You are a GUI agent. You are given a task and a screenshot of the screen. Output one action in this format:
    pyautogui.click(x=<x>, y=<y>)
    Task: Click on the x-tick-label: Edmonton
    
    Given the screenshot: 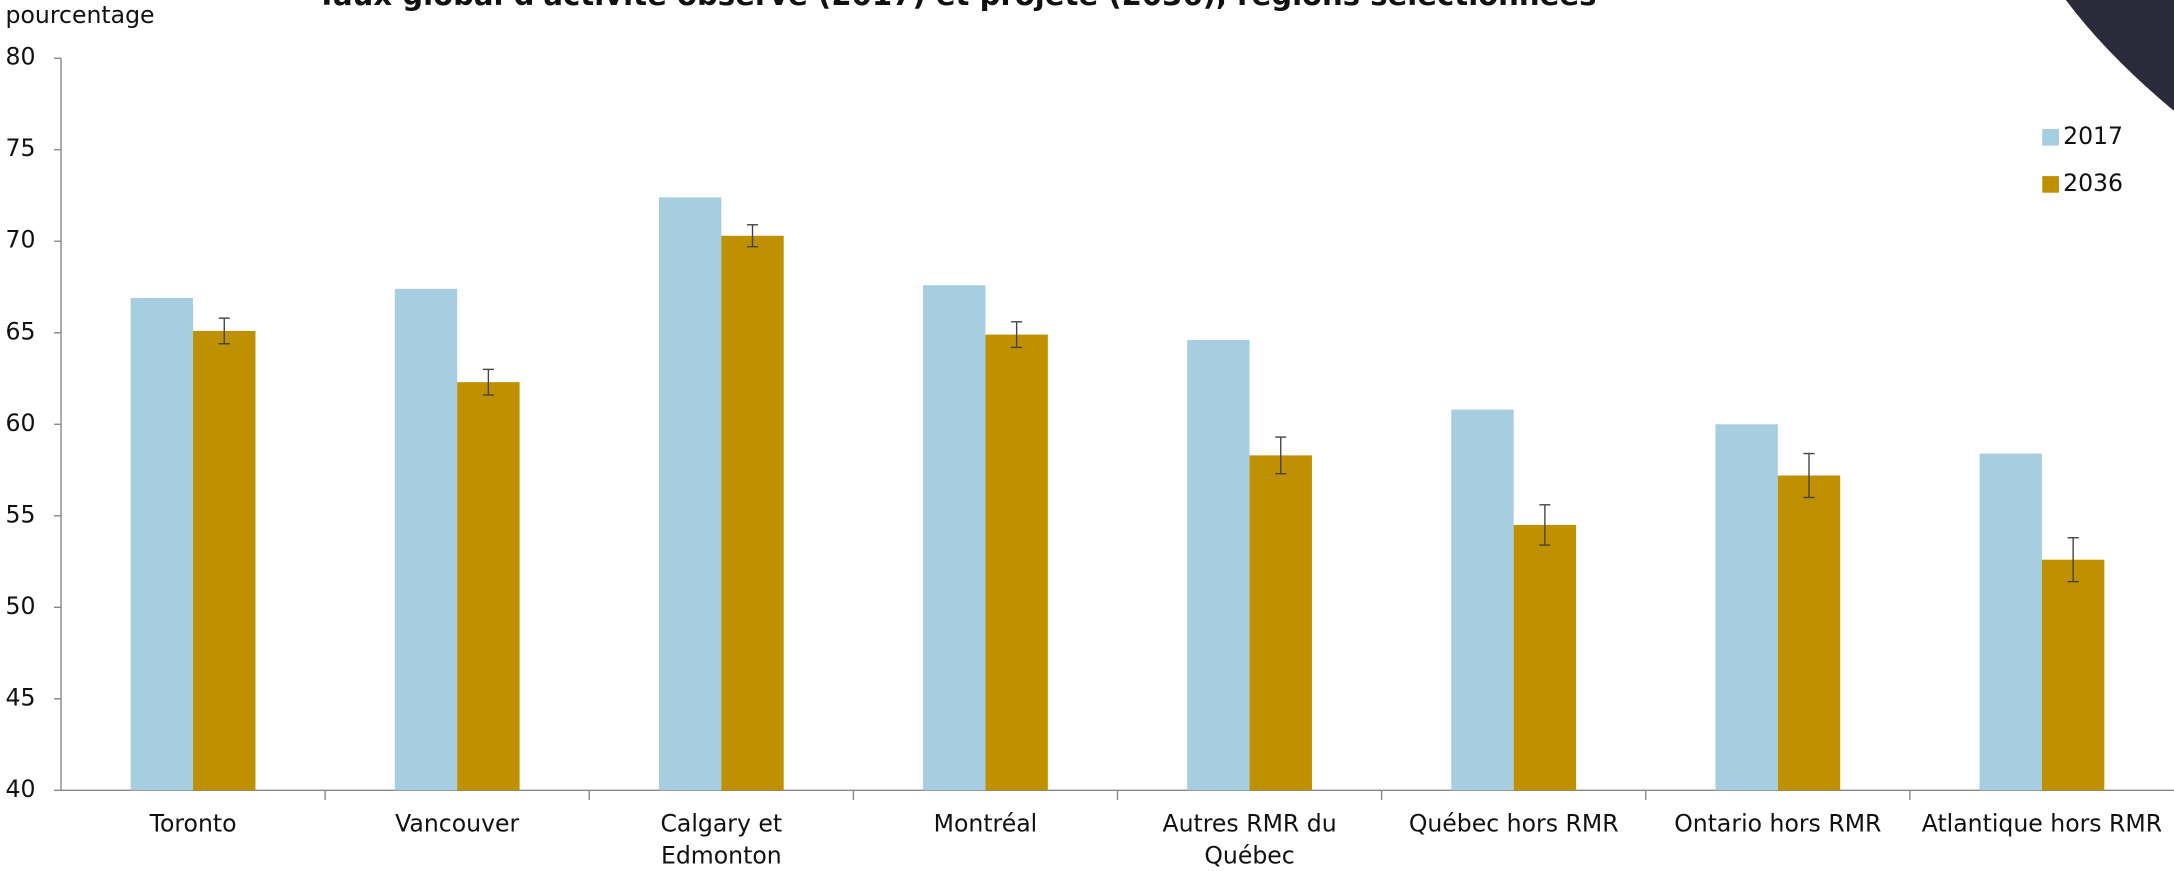 What is the action you would take?
    pyautogui.click(x=721, y=855)
    